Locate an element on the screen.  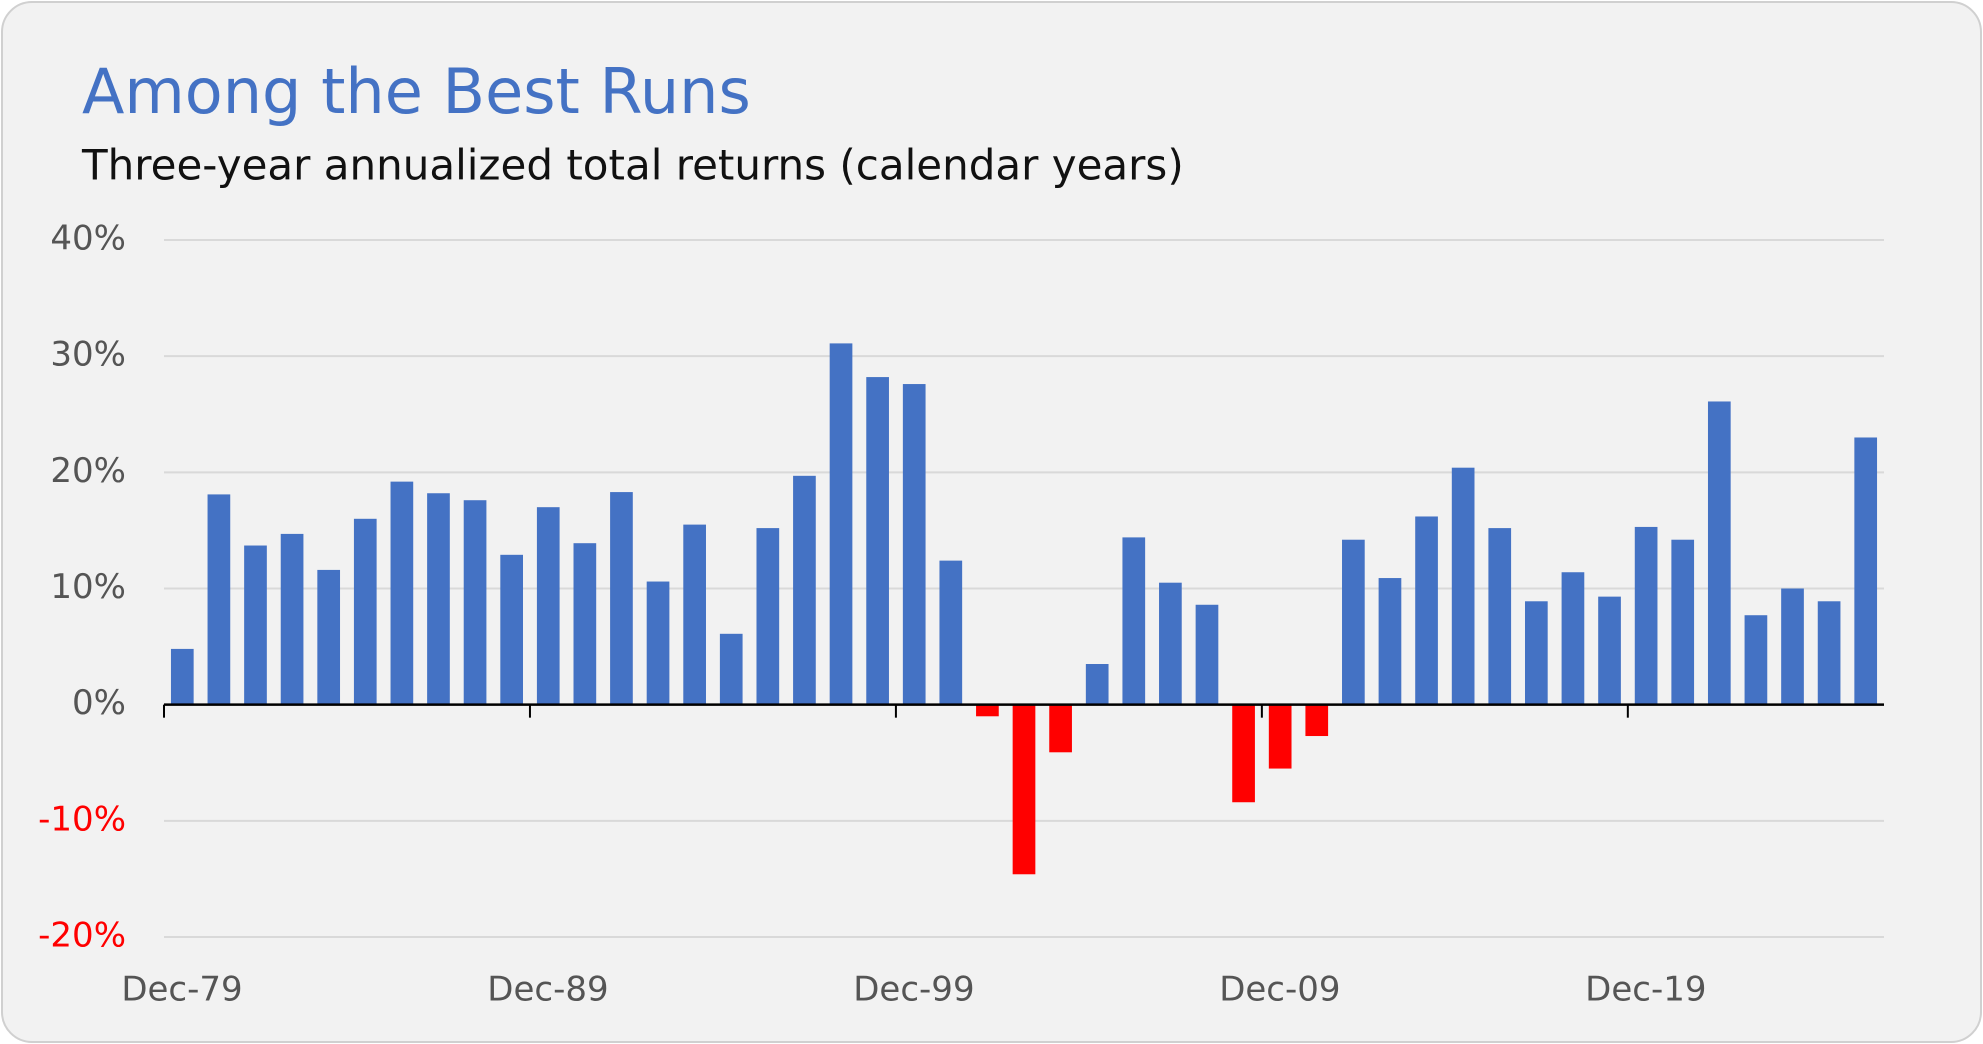
y-tick-label: 10% is located at coordinates (88, 587).